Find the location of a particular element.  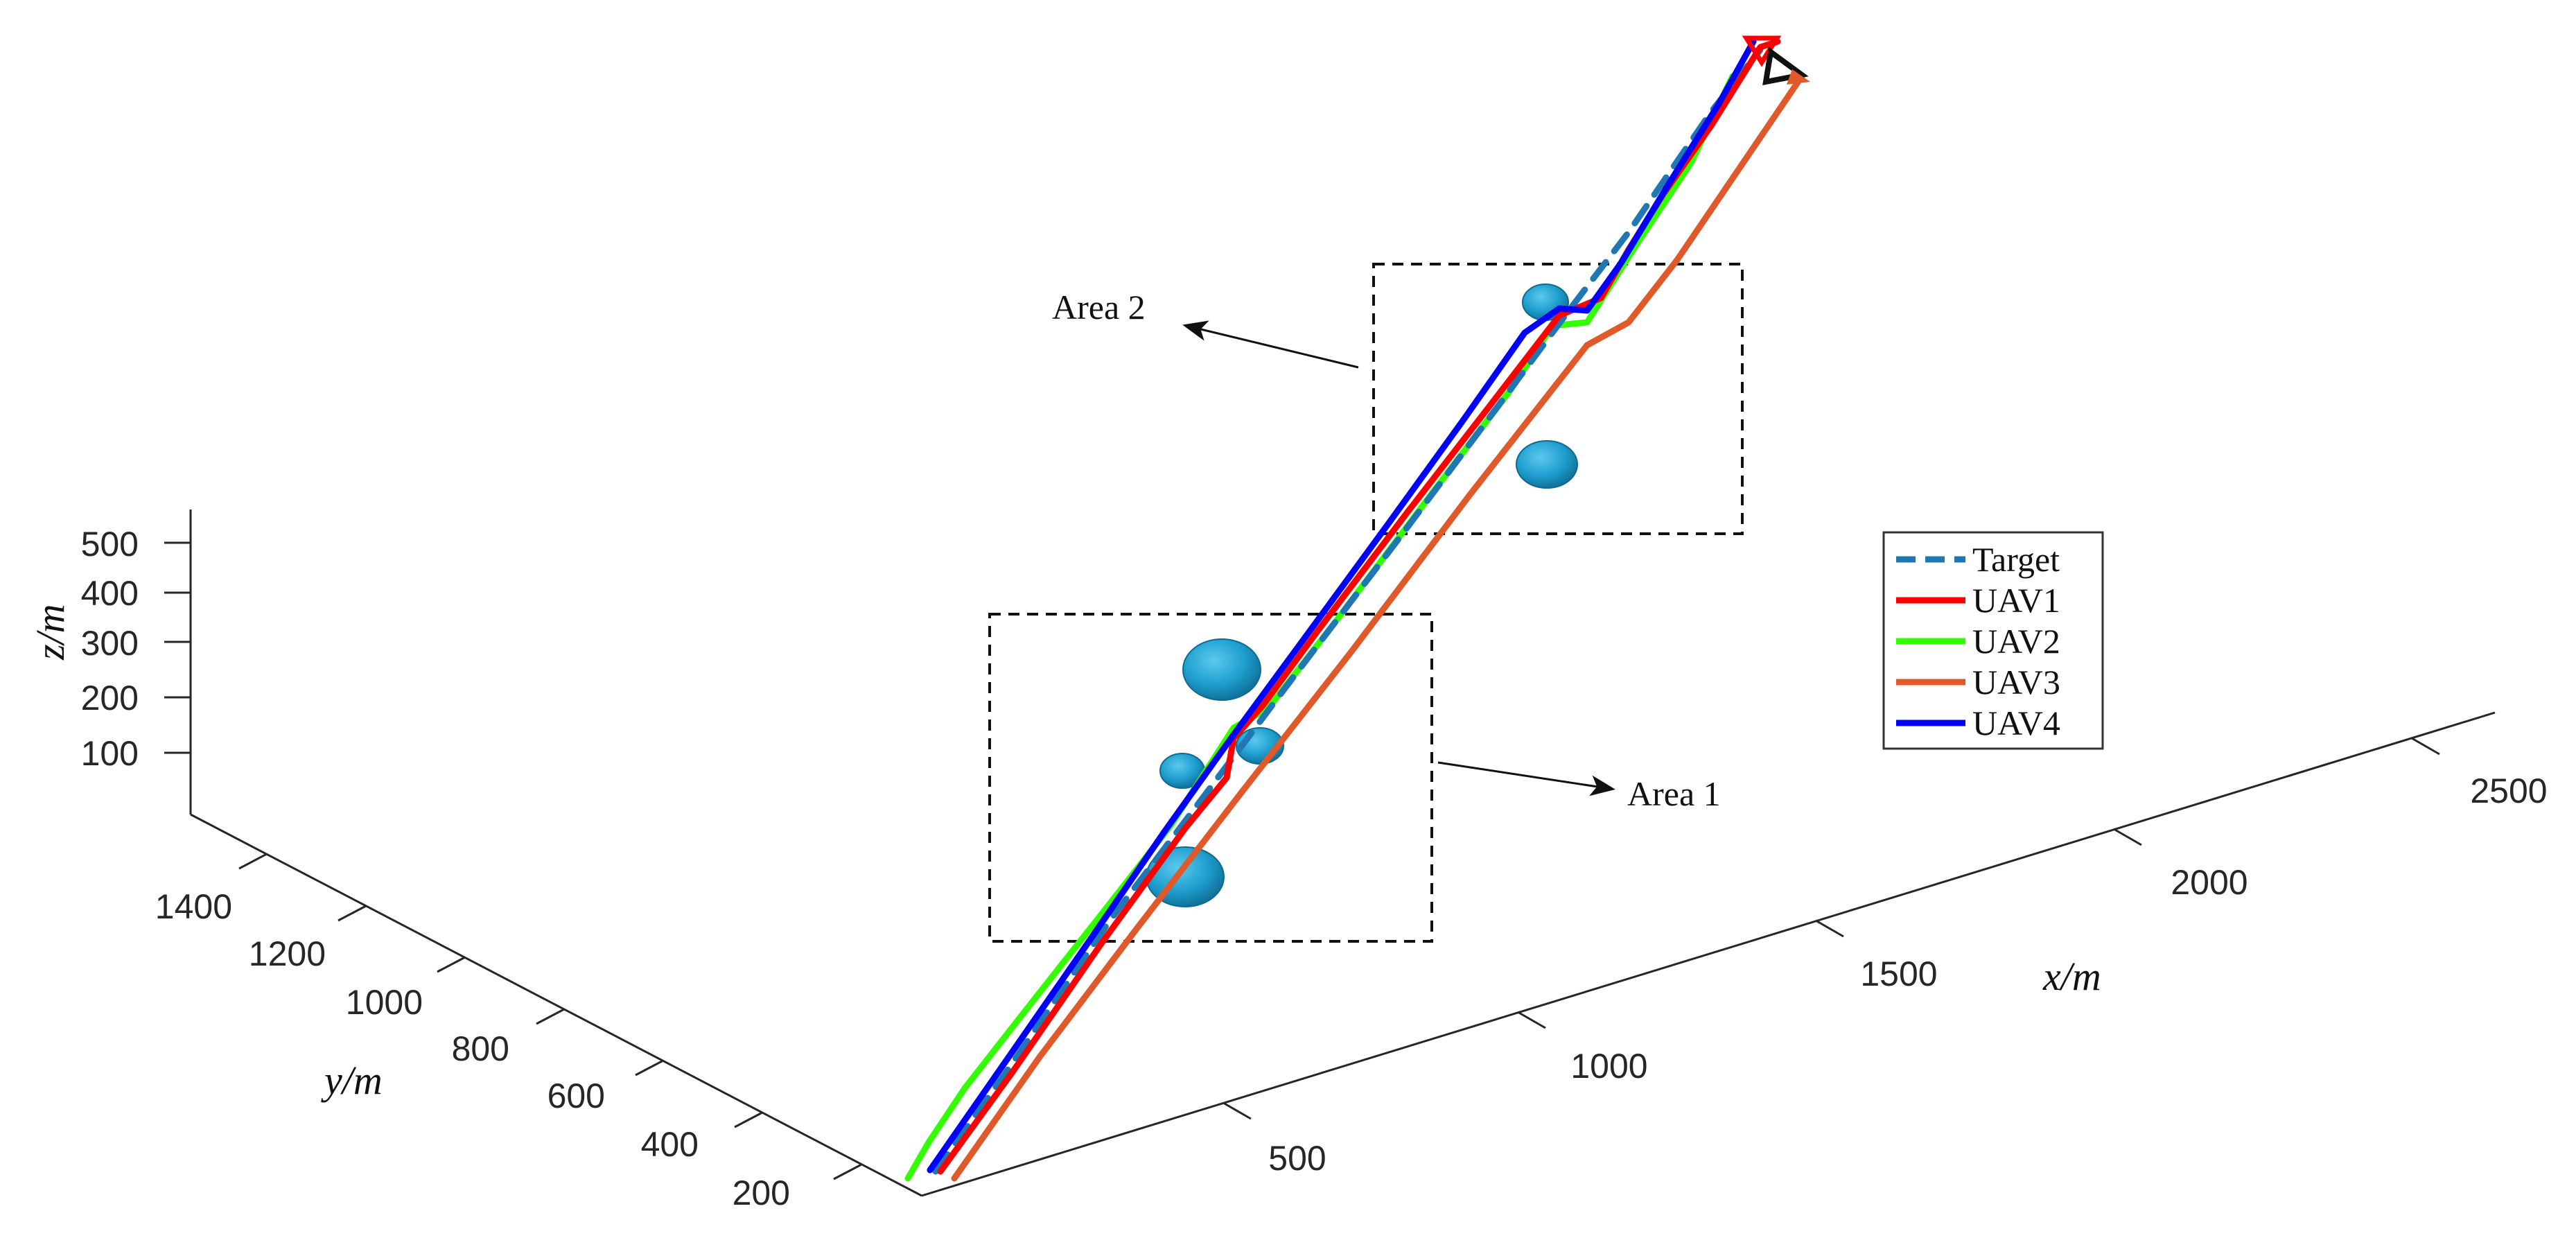

area2-arrow is located at coordinates (1270, 344).